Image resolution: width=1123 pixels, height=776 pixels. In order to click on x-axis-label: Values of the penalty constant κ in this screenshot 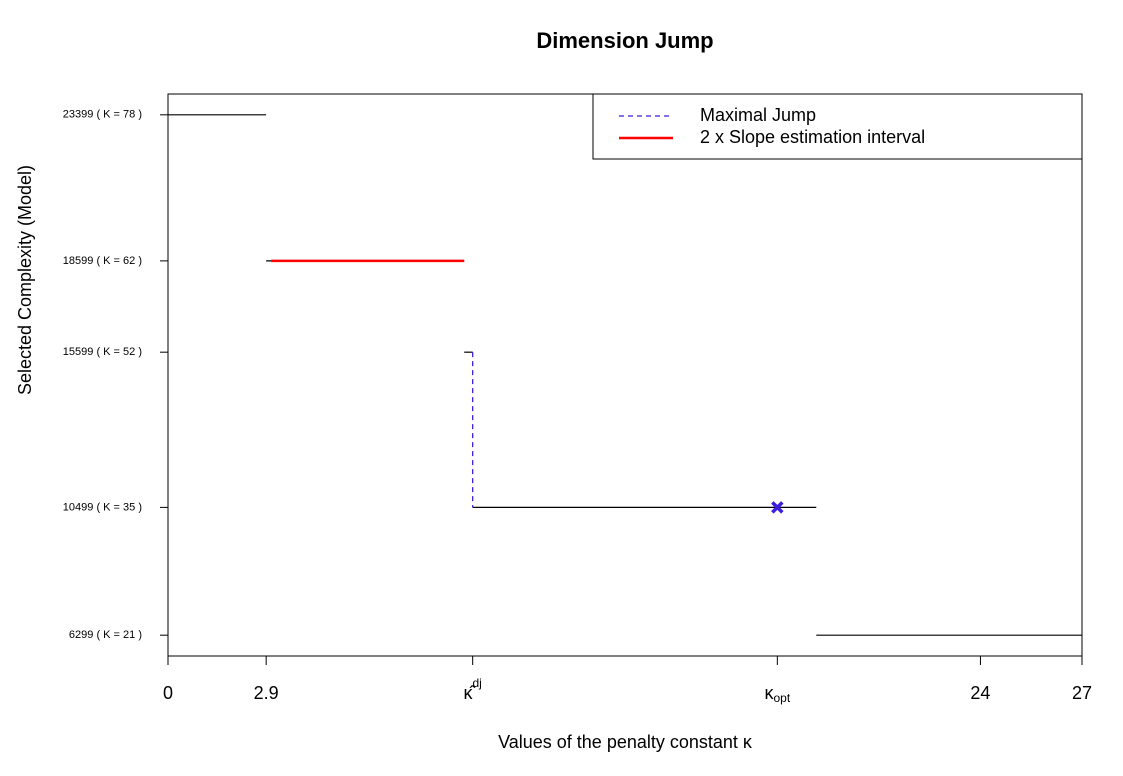, I will do `click(625, 742)`.